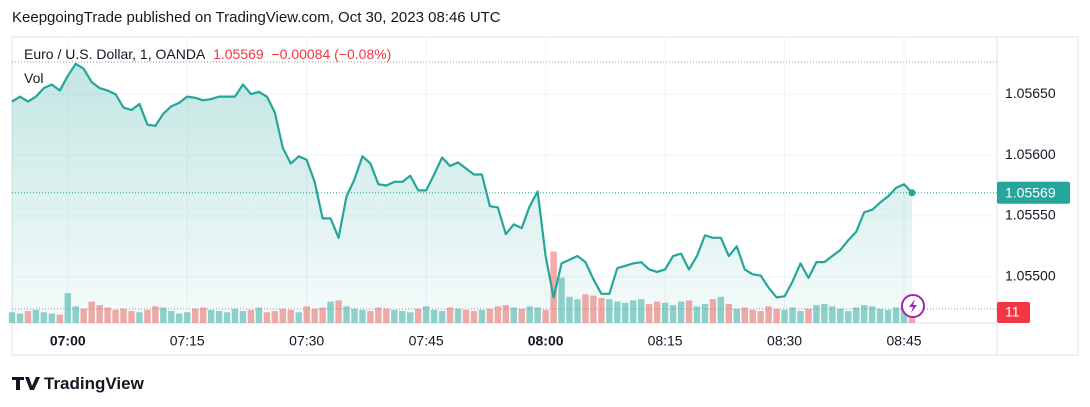 The image size is (1090, 407). What do you see at coordinates (187, 341) in the screenshot?
I see `x-tick-label: 07:15` at bounding box center [187, 341].